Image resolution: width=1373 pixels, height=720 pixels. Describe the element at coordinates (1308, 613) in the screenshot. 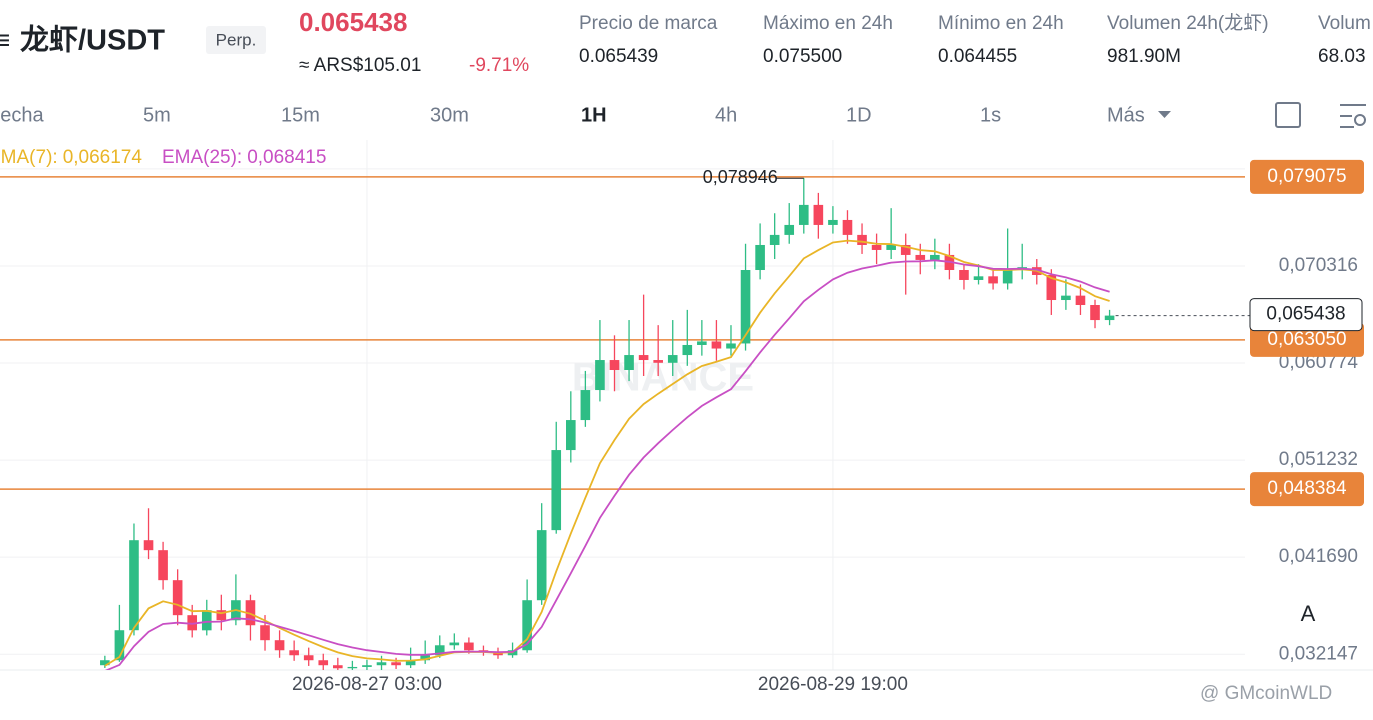

I see `auto-button: A` at that location.